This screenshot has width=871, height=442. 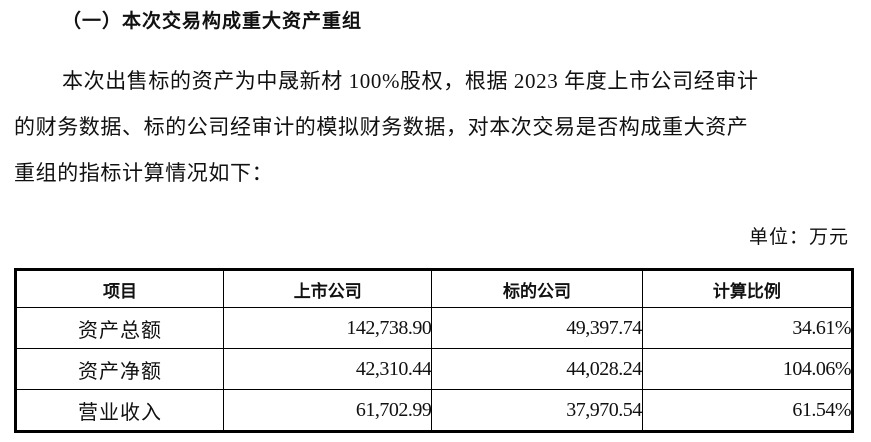 I want to click on header-item: 项目, so click(x=119, y=288).